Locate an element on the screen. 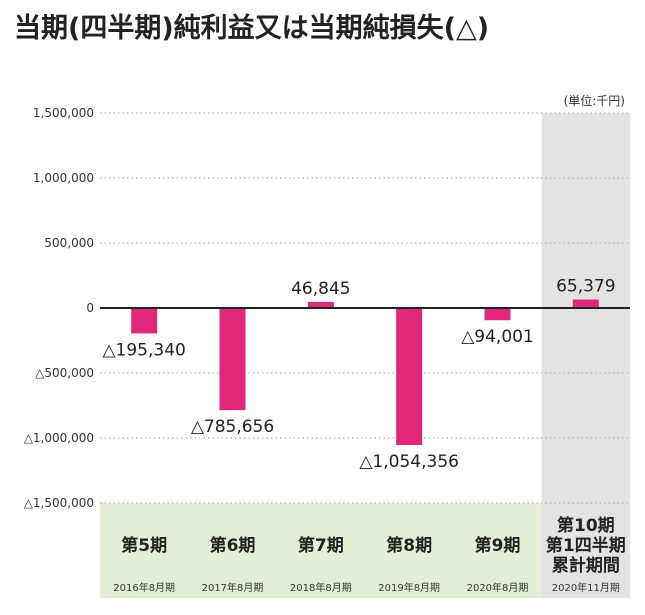  category-label: 第5期 is located at coordinates (144, 545).